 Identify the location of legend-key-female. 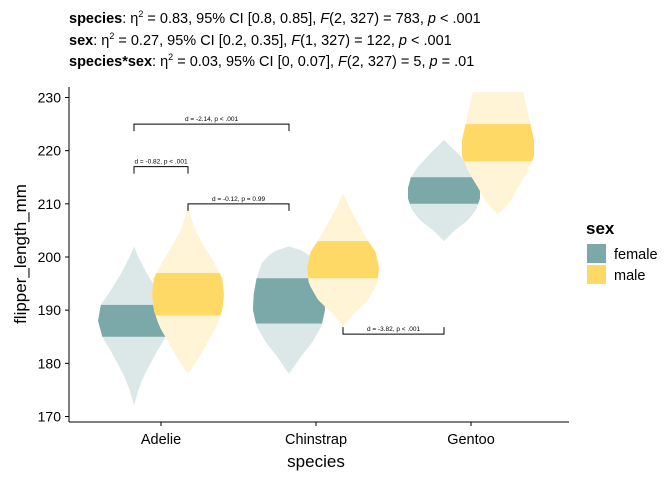
(596, 253).